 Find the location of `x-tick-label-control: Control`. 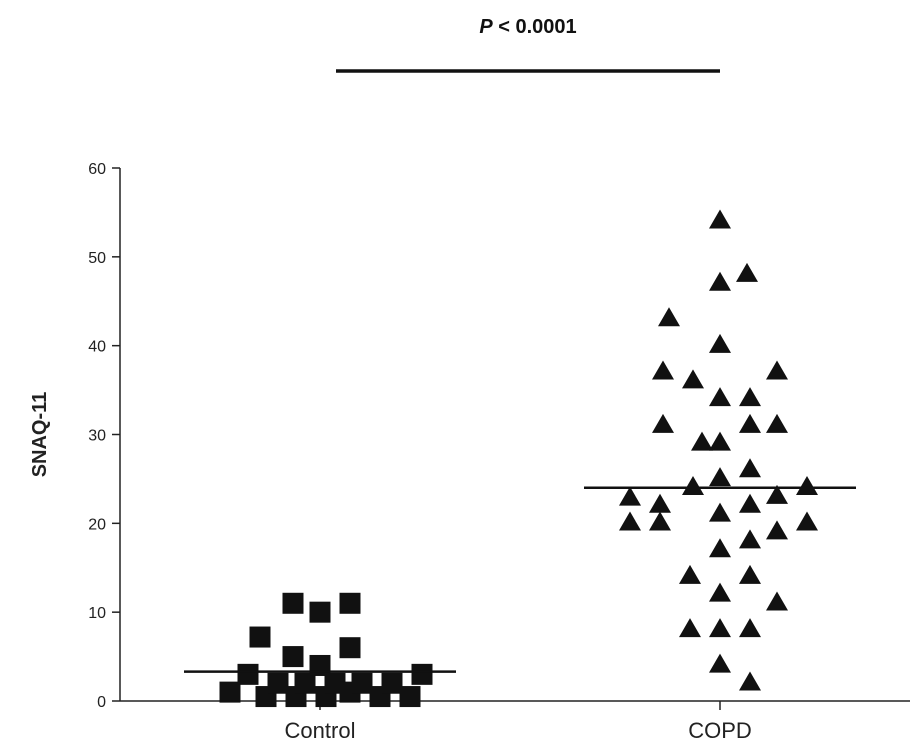

x-tick-label-control: Control is located at coordinates (320, 730).